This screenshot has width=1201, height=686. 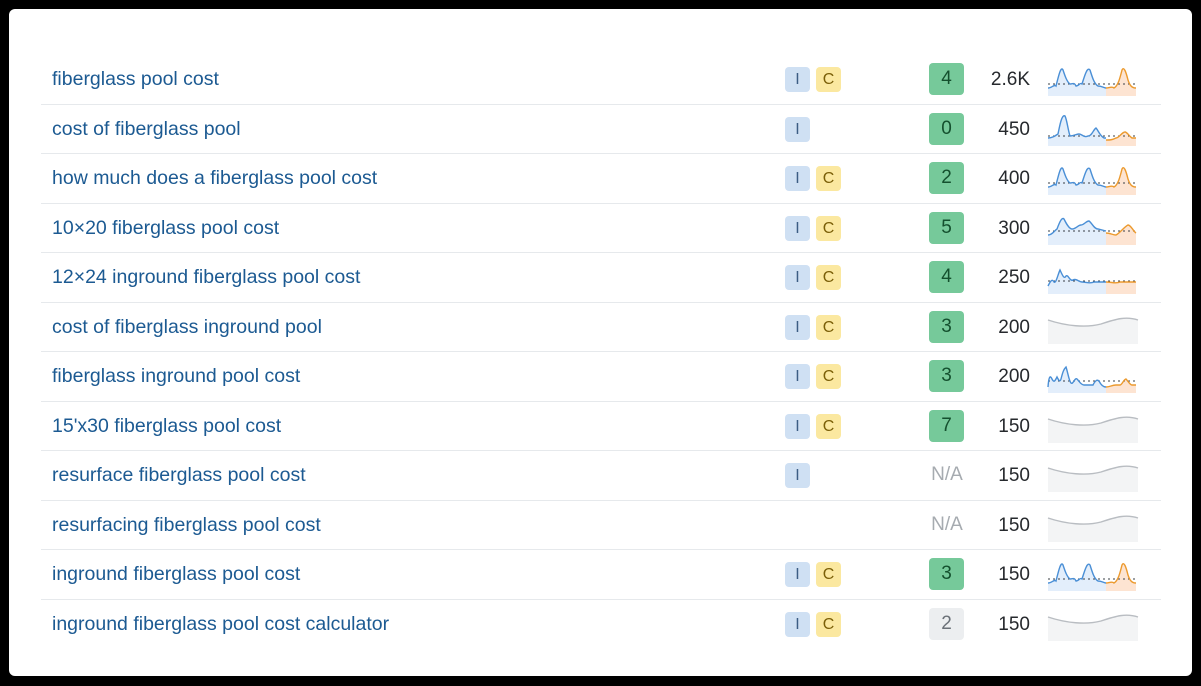 What do you see at coordinates (601, 476) in the screenshot?
I see `table-row: resurface fiberglass pool cost I N/A 150` at bounding box center [601, 476].